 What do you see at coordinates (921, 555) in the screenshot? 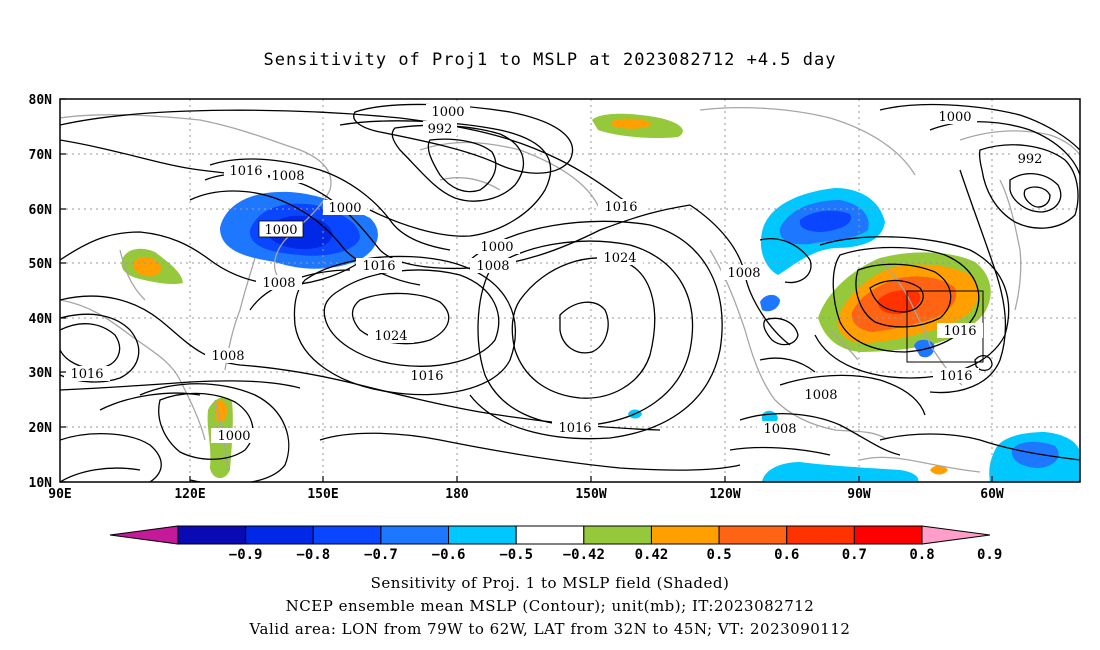
I see `colorbar-label: 0.8` at bounding box center [921, 555].